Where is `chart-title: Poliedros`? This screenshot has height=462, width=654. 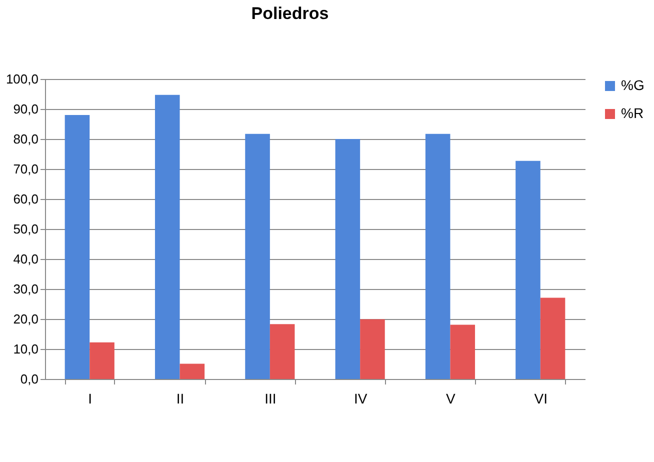
chart-title: Poliedros is located at coordinates (290, 13).